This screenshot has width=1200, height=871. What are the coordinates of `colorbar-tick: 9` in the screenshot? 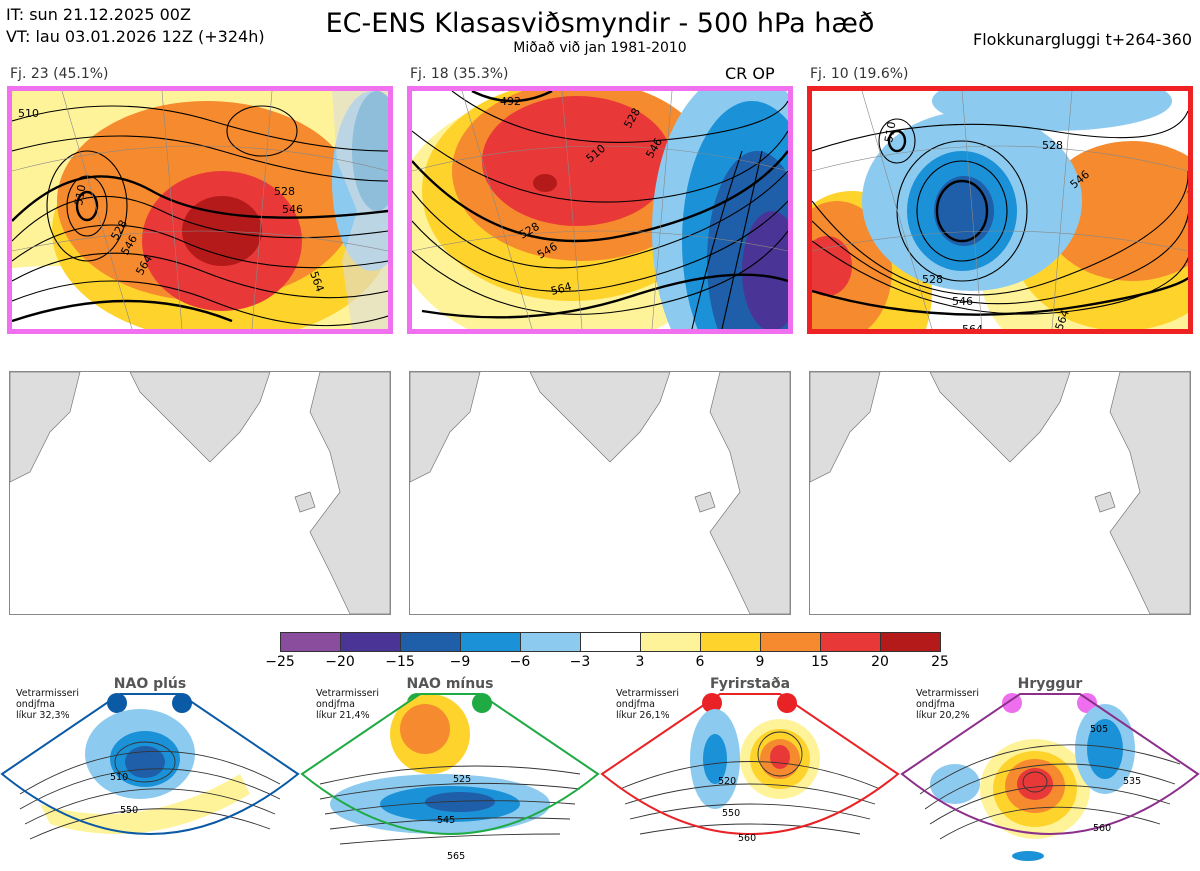 It's located at (760, 662).